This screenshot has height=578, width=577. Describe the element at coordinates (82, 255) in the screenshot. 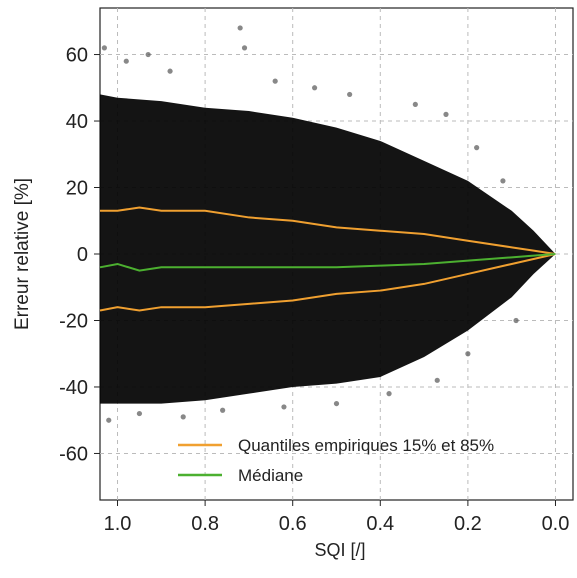

I see `y-tick-label: 0` at that location.